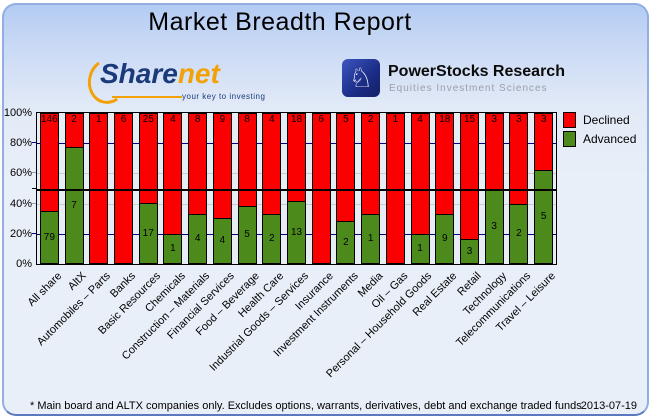 The width and height of the screenshot is (655, 420). Describe the element at coordinates (569, 139) in the screenshot. I see `advanced-swatch-icon` at that location.